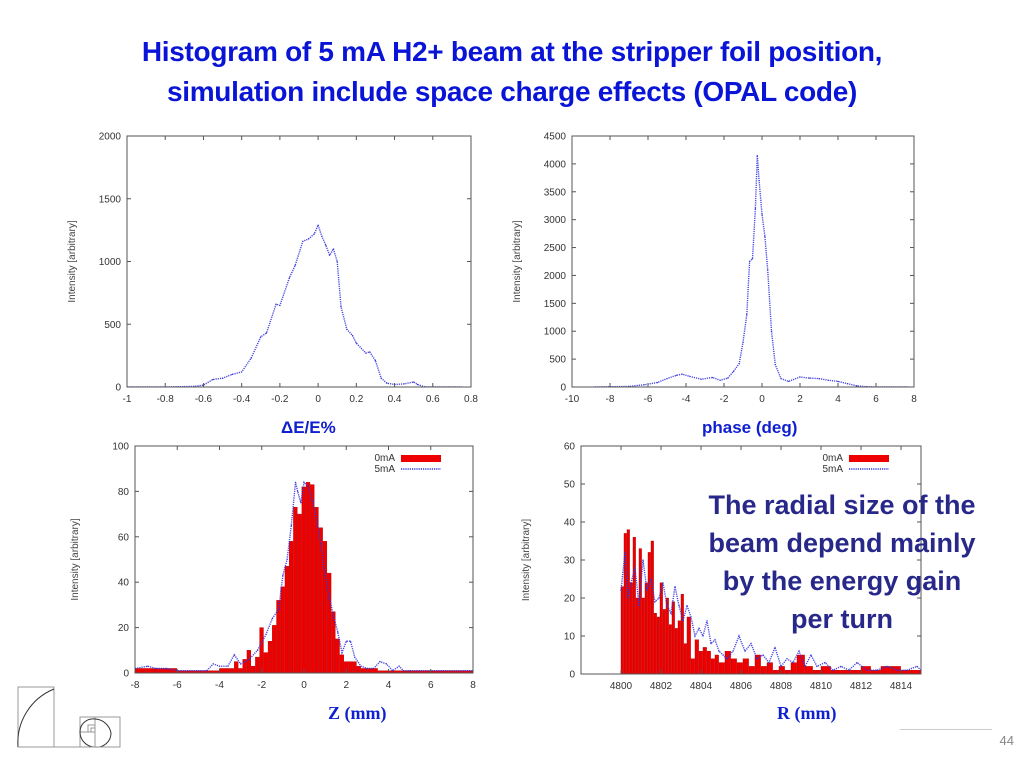 This screenshot has height=768, width=1024. What do you see at coordinates (555, 304) in the screenshot?
I see `y-tick-label: 1500` at bounding box center [555, 304].